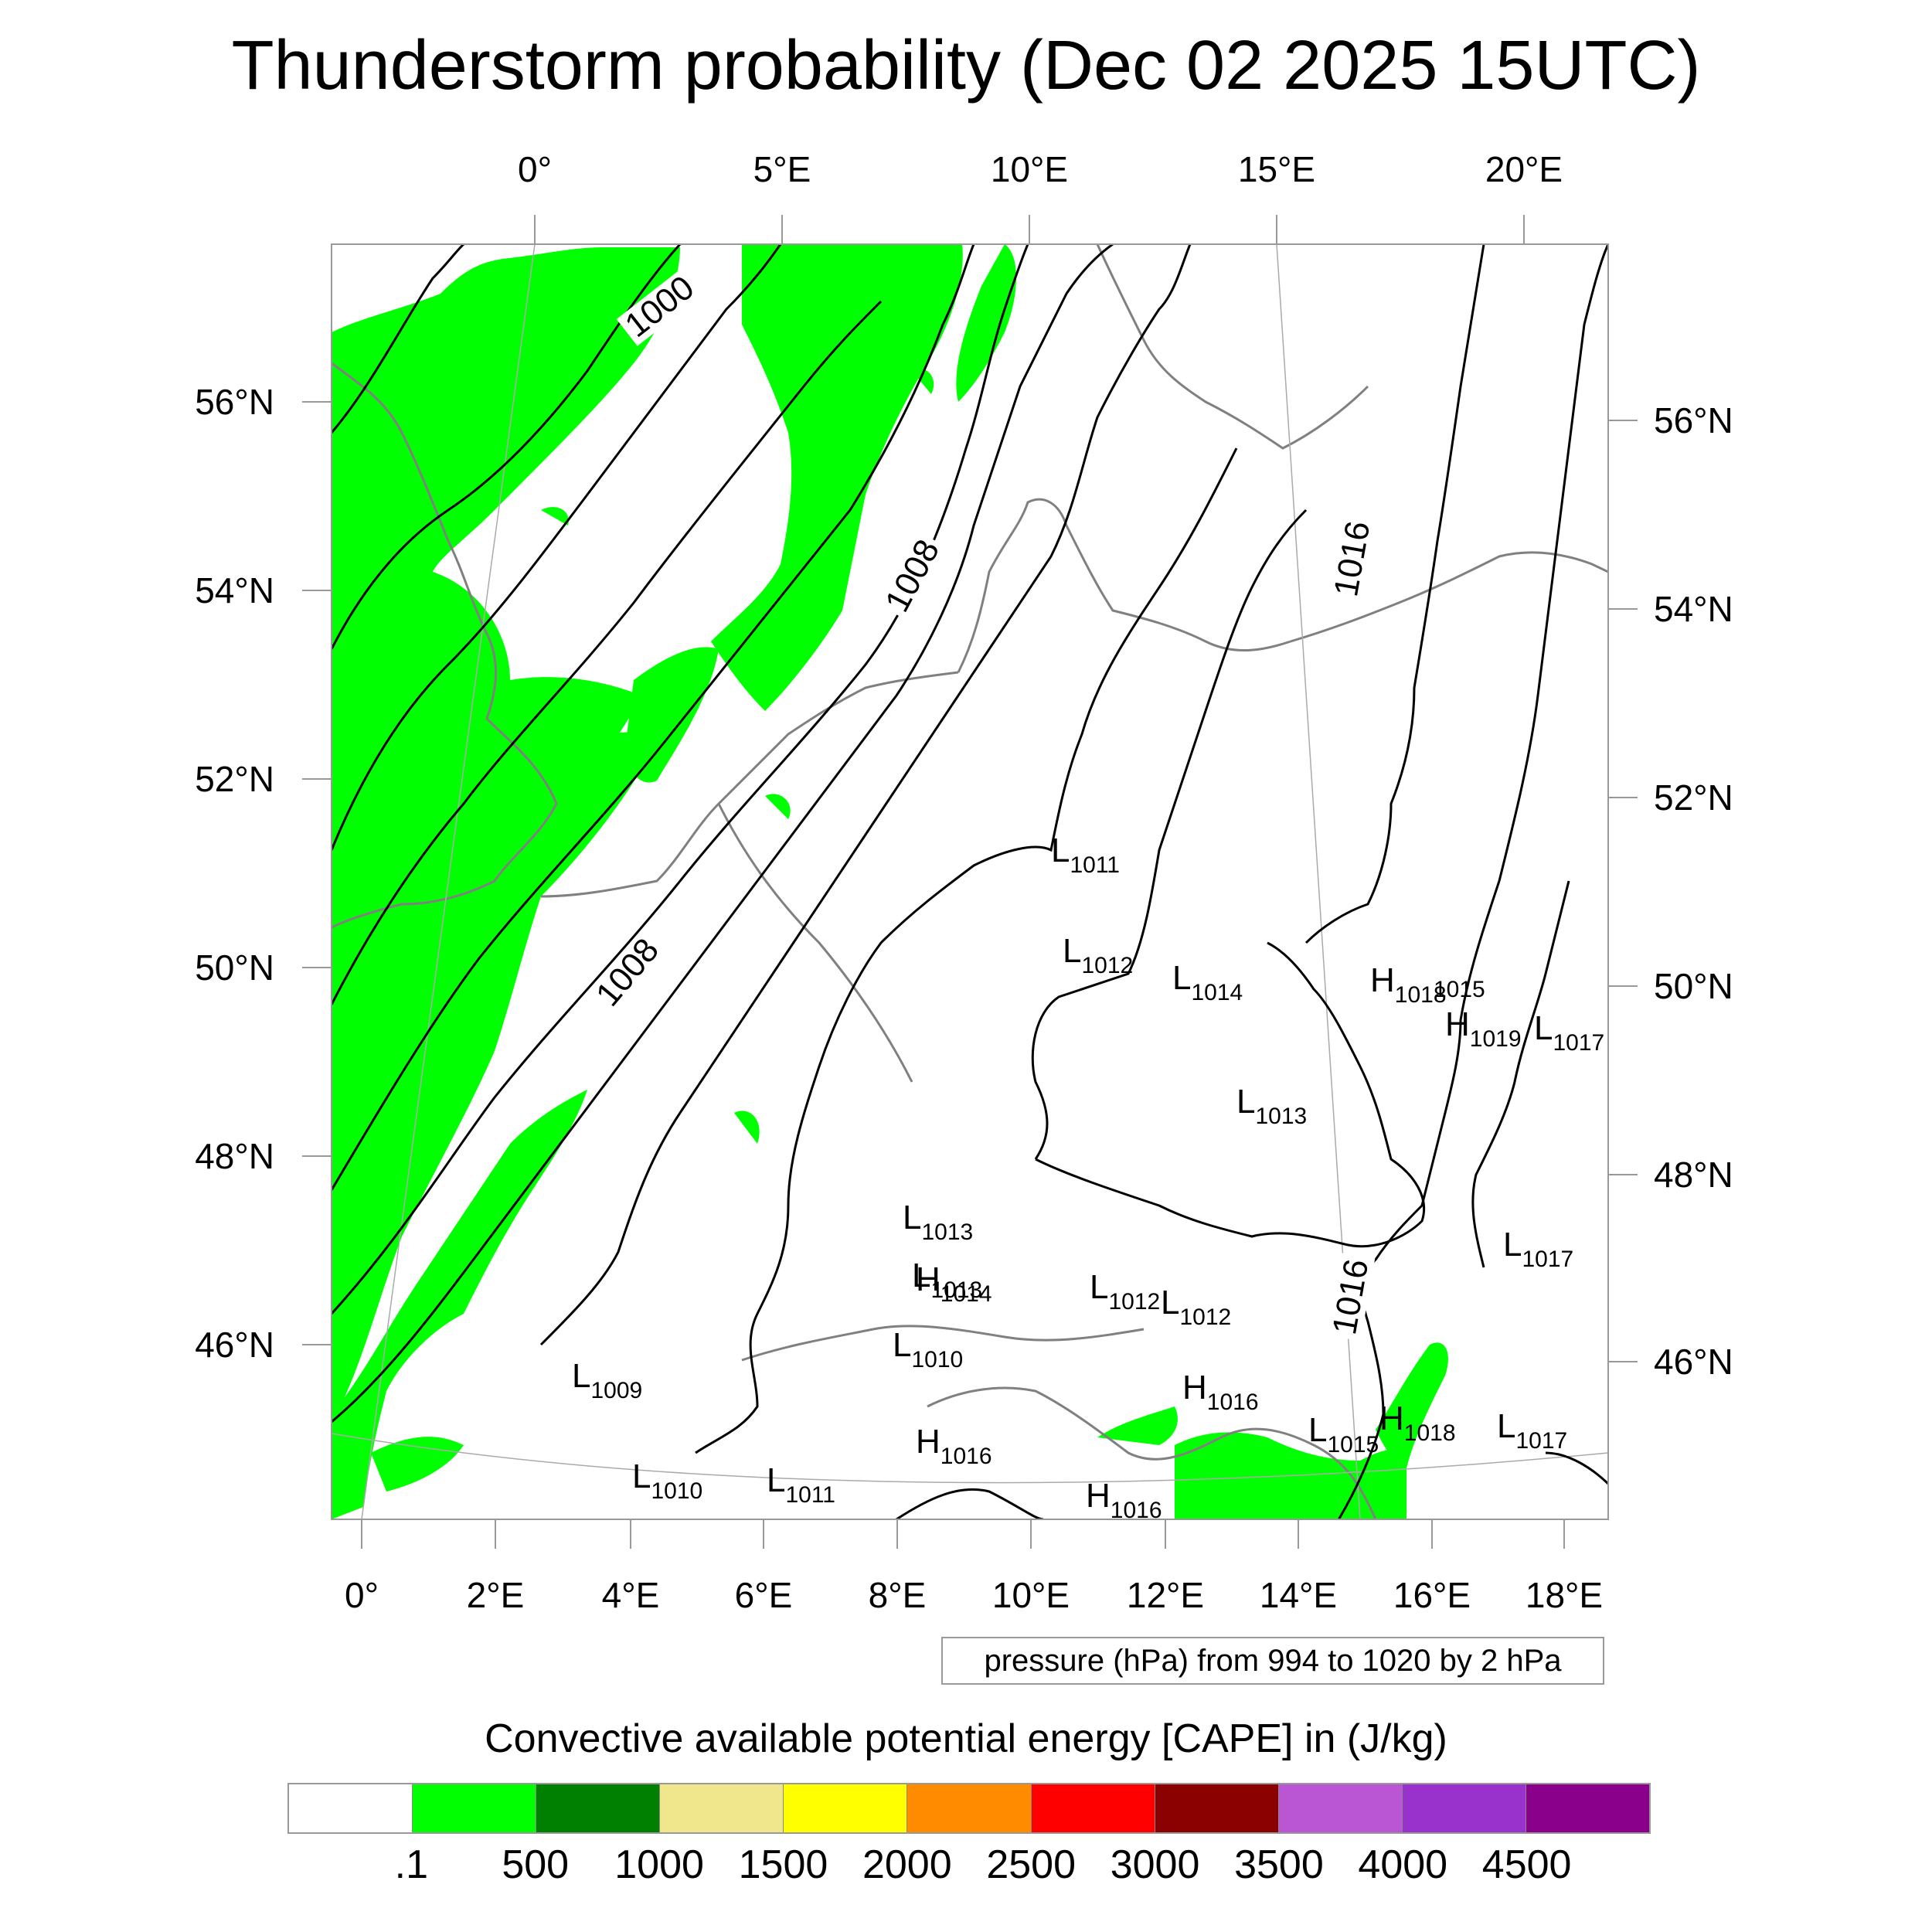 The height and width of the screenshot is (1932, 1932). I want to click on top-tick-label: 15°E, so click(1276, 169).